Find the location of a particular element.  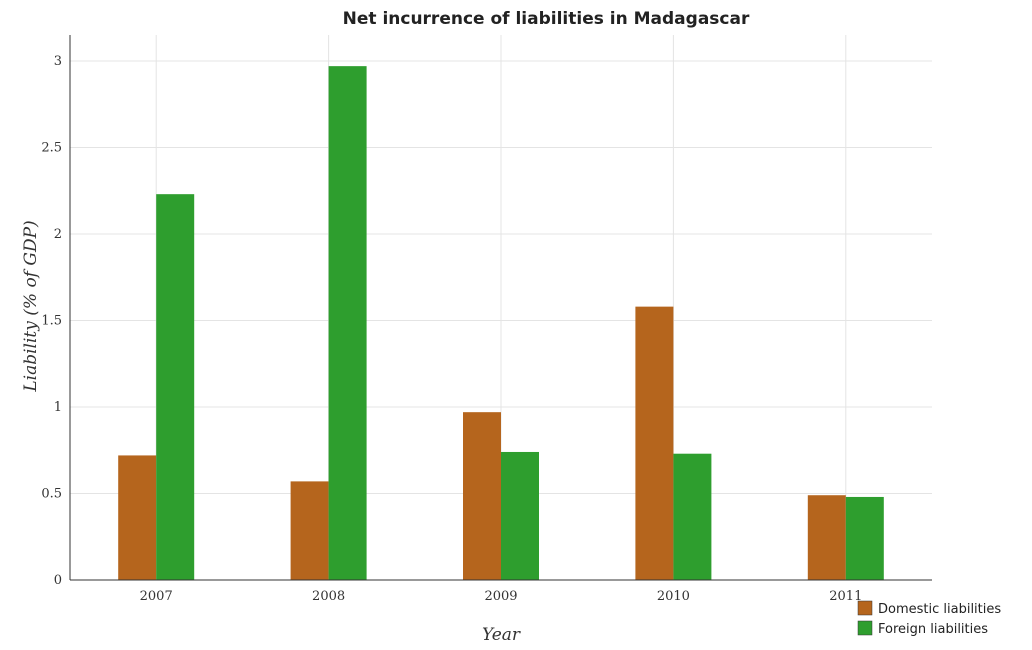

foreign-liabilities-bar-2007 is located at coordinates (175, 387).